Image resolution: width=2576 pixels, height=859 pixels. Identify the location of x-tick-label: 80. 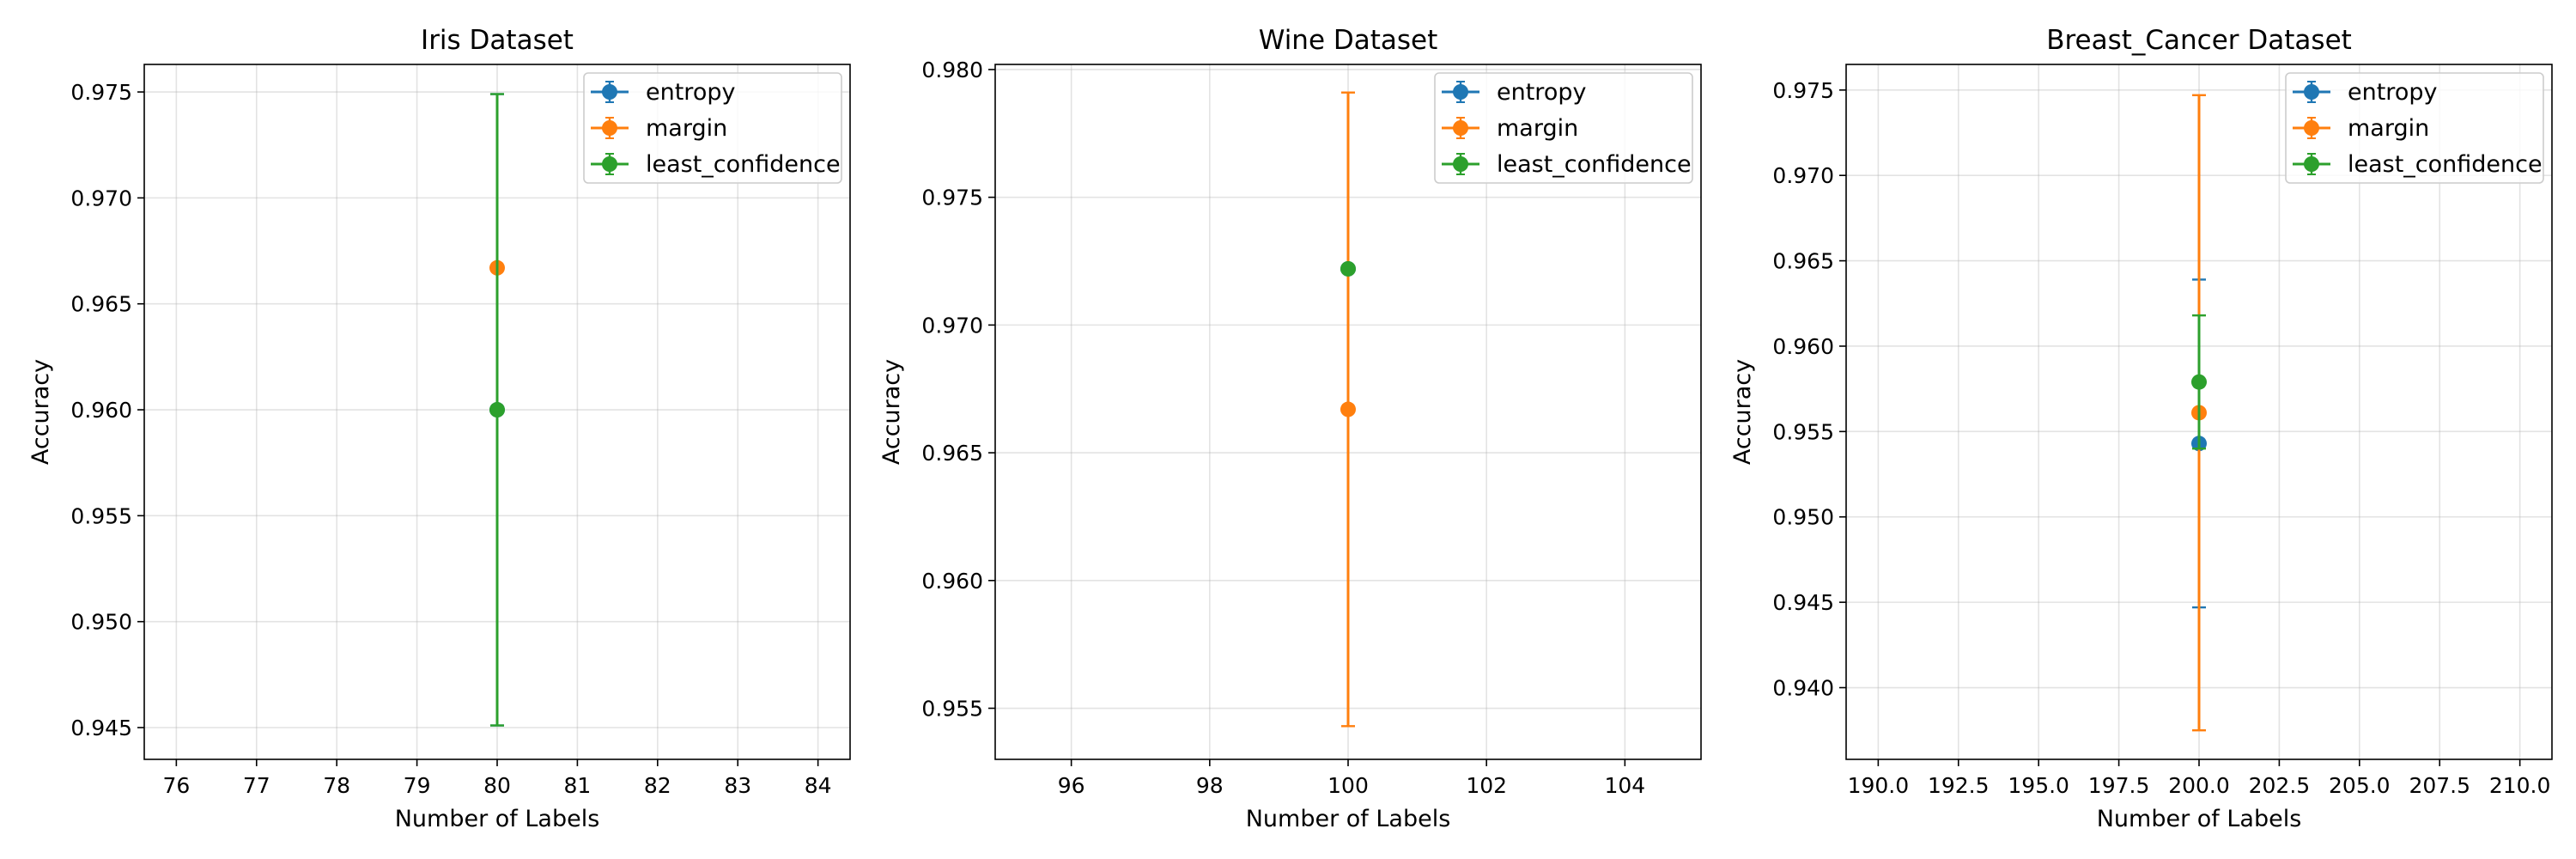
(497, 786).